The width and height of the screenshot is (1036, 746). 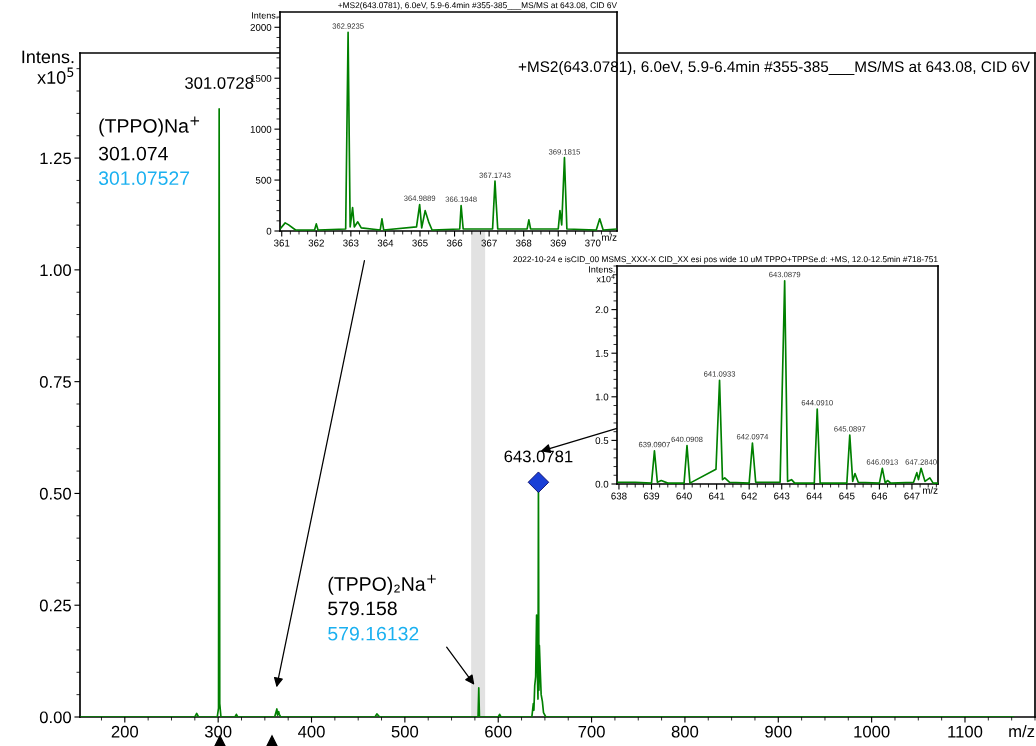 What do you see at coordinates (362, 608) in the screenshot?
I see `annotation: 579.158` at bounding box center [362, 608].